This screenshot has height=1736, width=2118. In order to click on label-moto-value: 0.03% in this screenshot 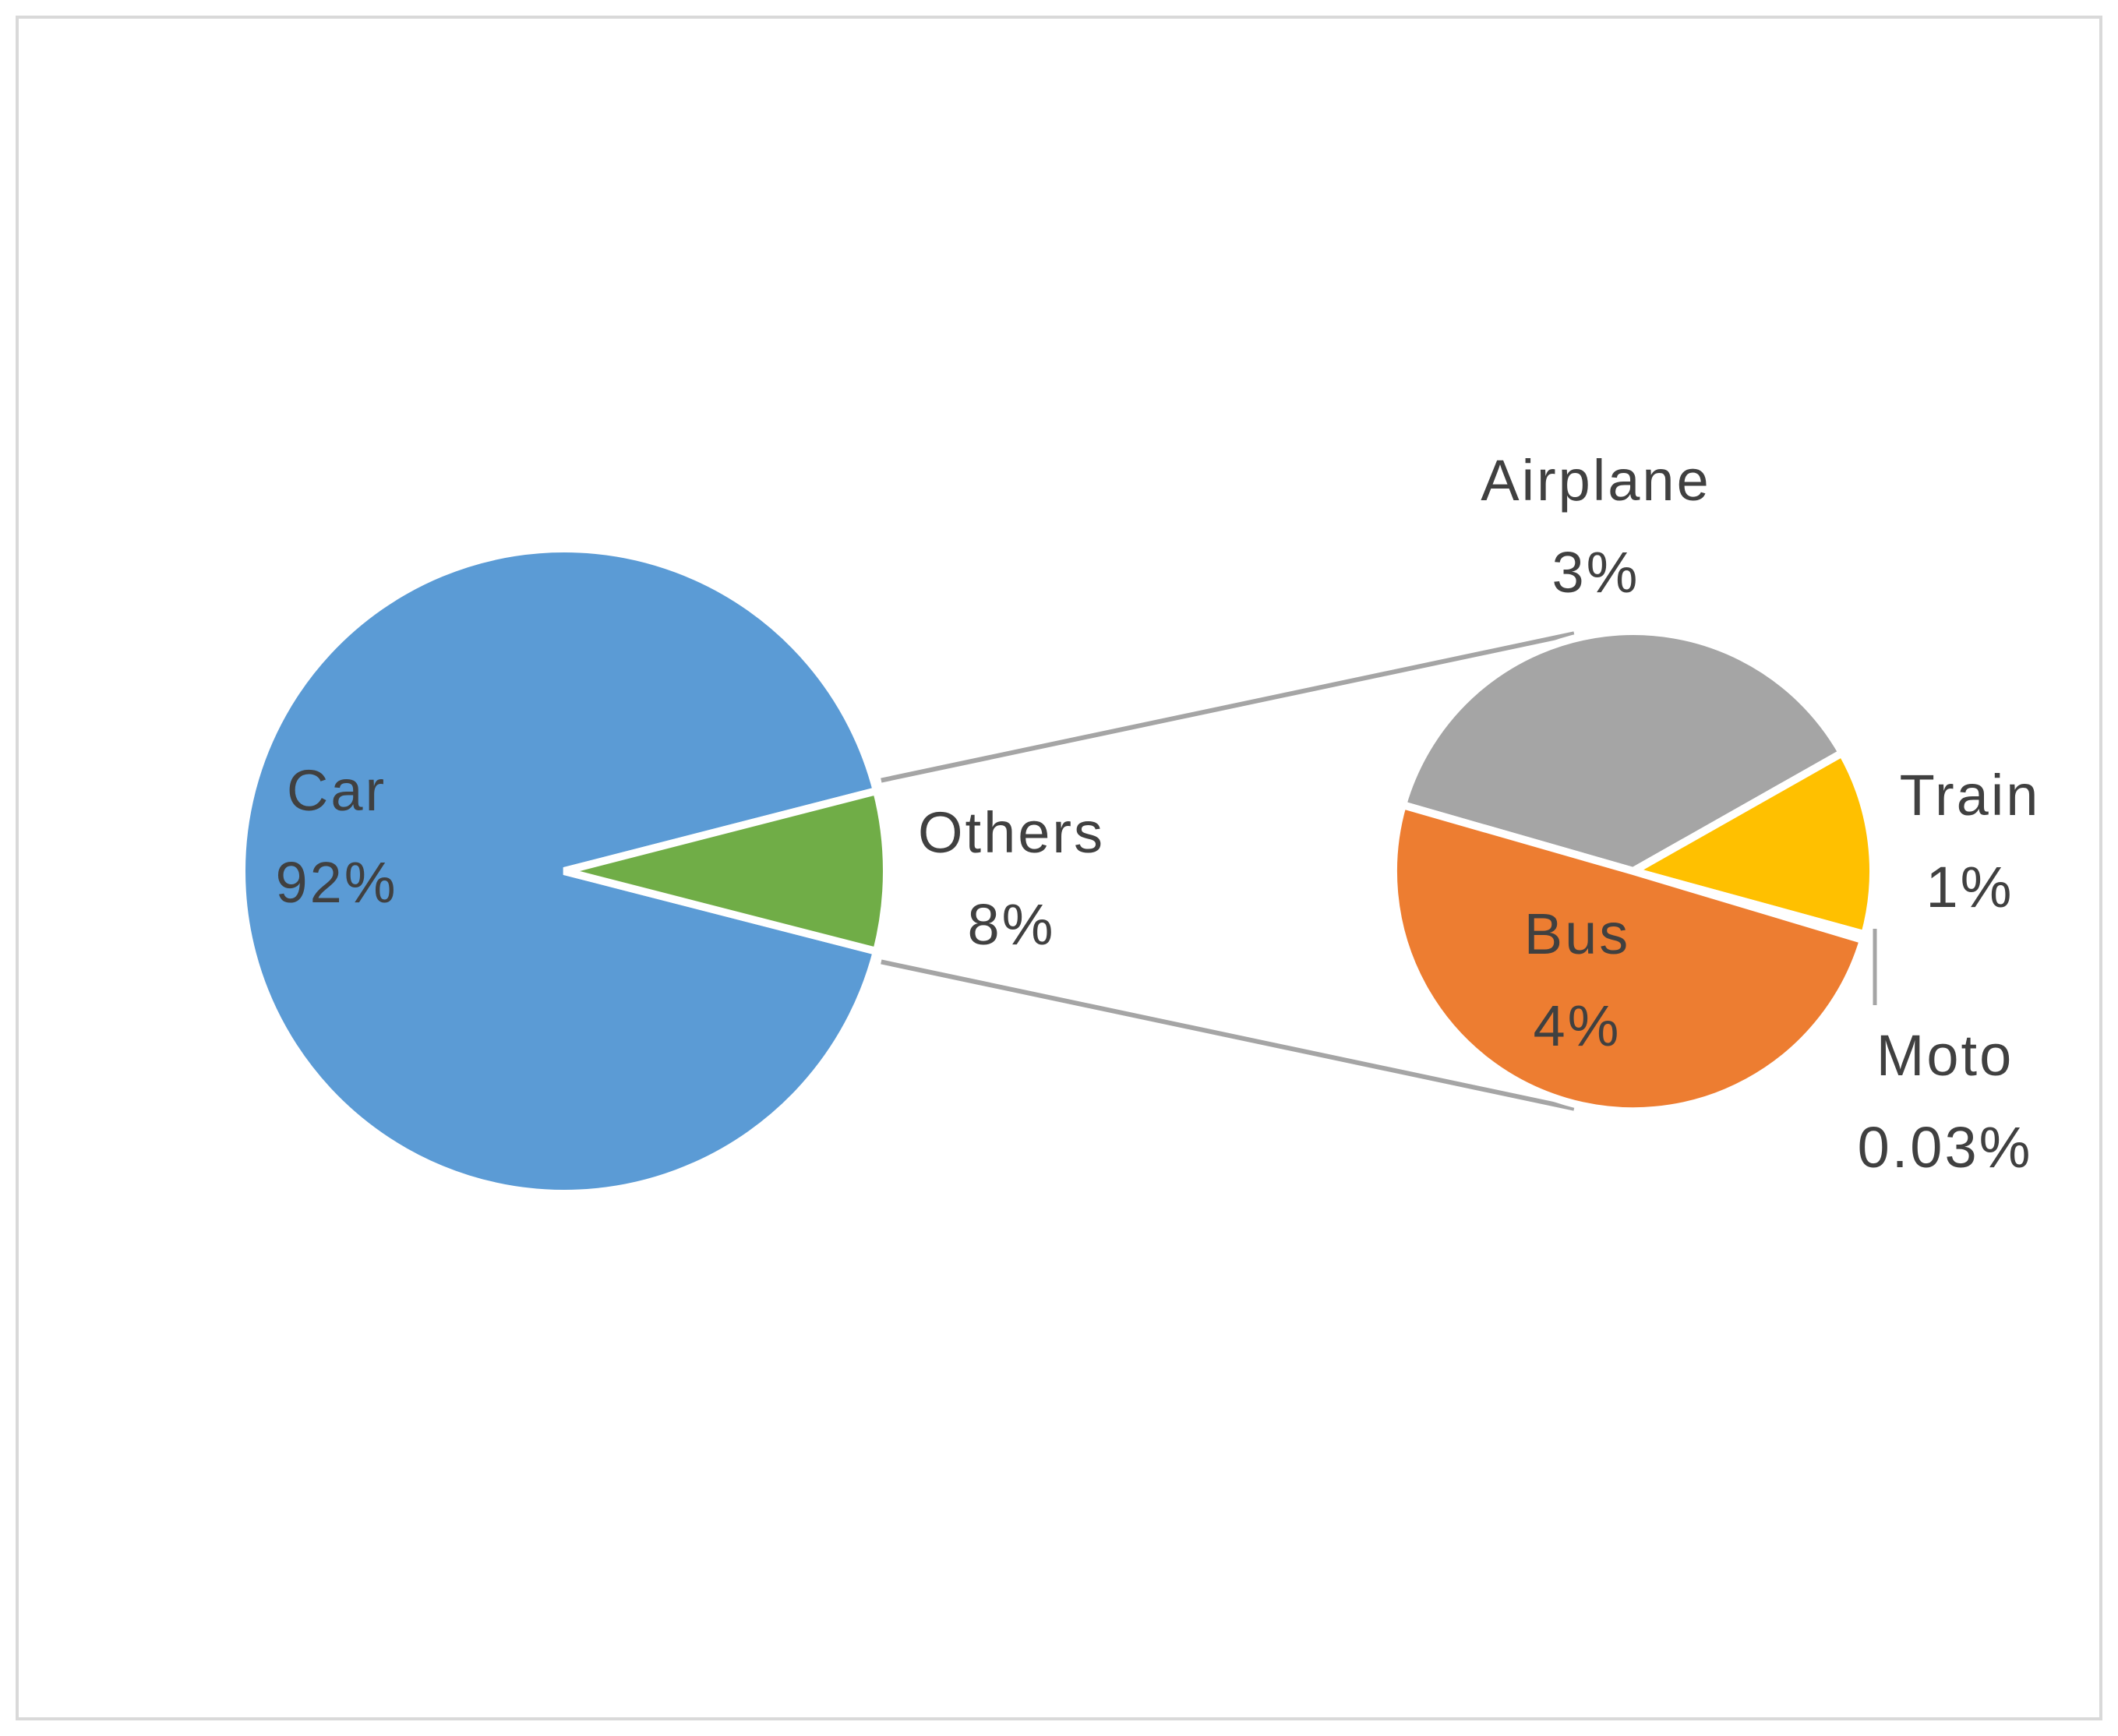, I will do `click(1945, 1147)`.